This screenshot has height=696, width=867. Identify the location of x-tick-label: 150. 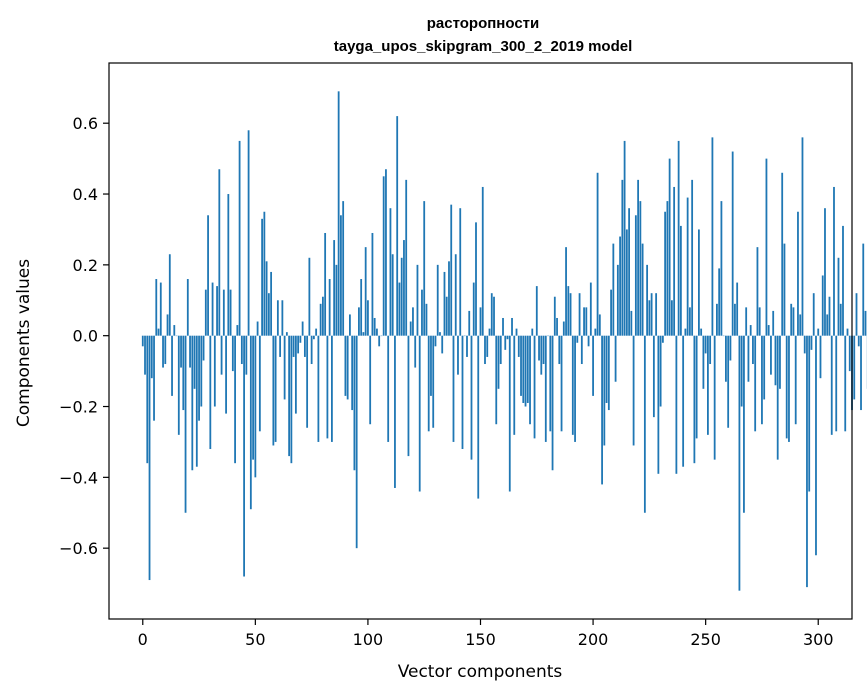
(480, 639).